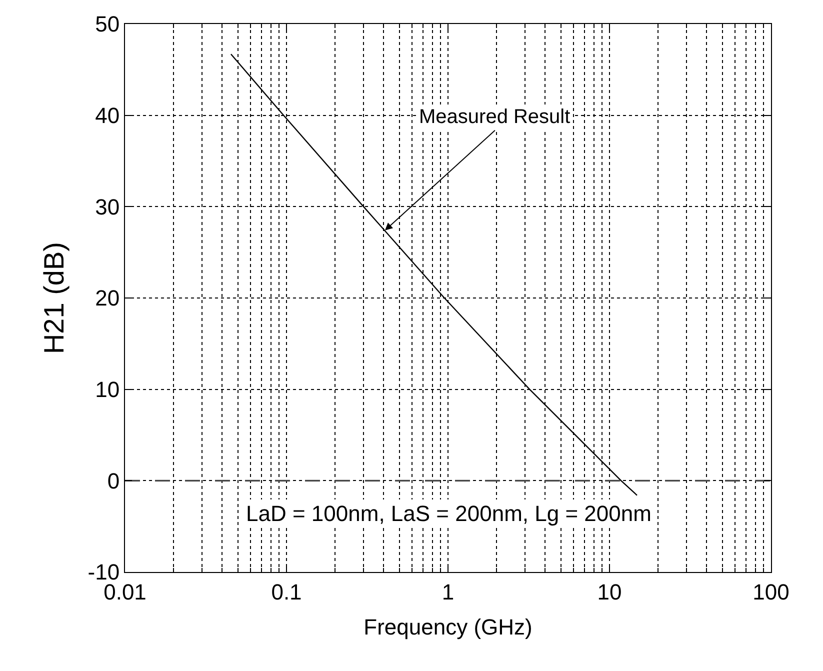  Describe the element at coordinates (448, 627) in the screenshot. I see `x-axis-title: Frequency (GHz)` at that location.